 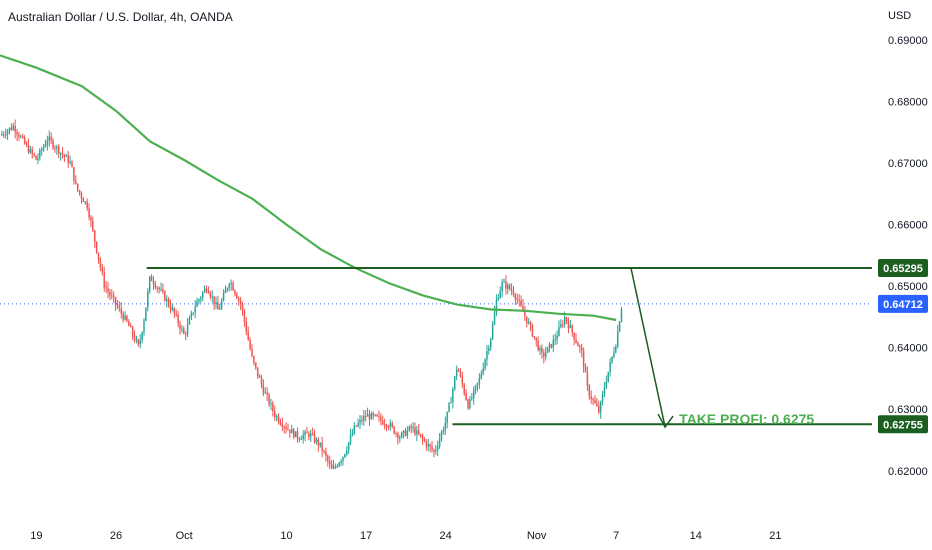 What do you see at coordinates (36, 536) in the screenshot?
I see `x-tick-label: 19` at bounding box center [36, 536].